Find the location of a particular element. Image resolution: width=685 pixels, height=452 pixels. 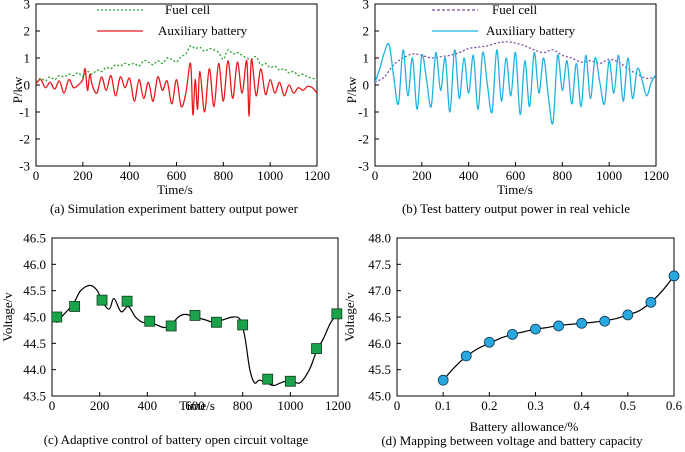

panel-b-xtick-label: 1000 is located at coordinates (609, 175).